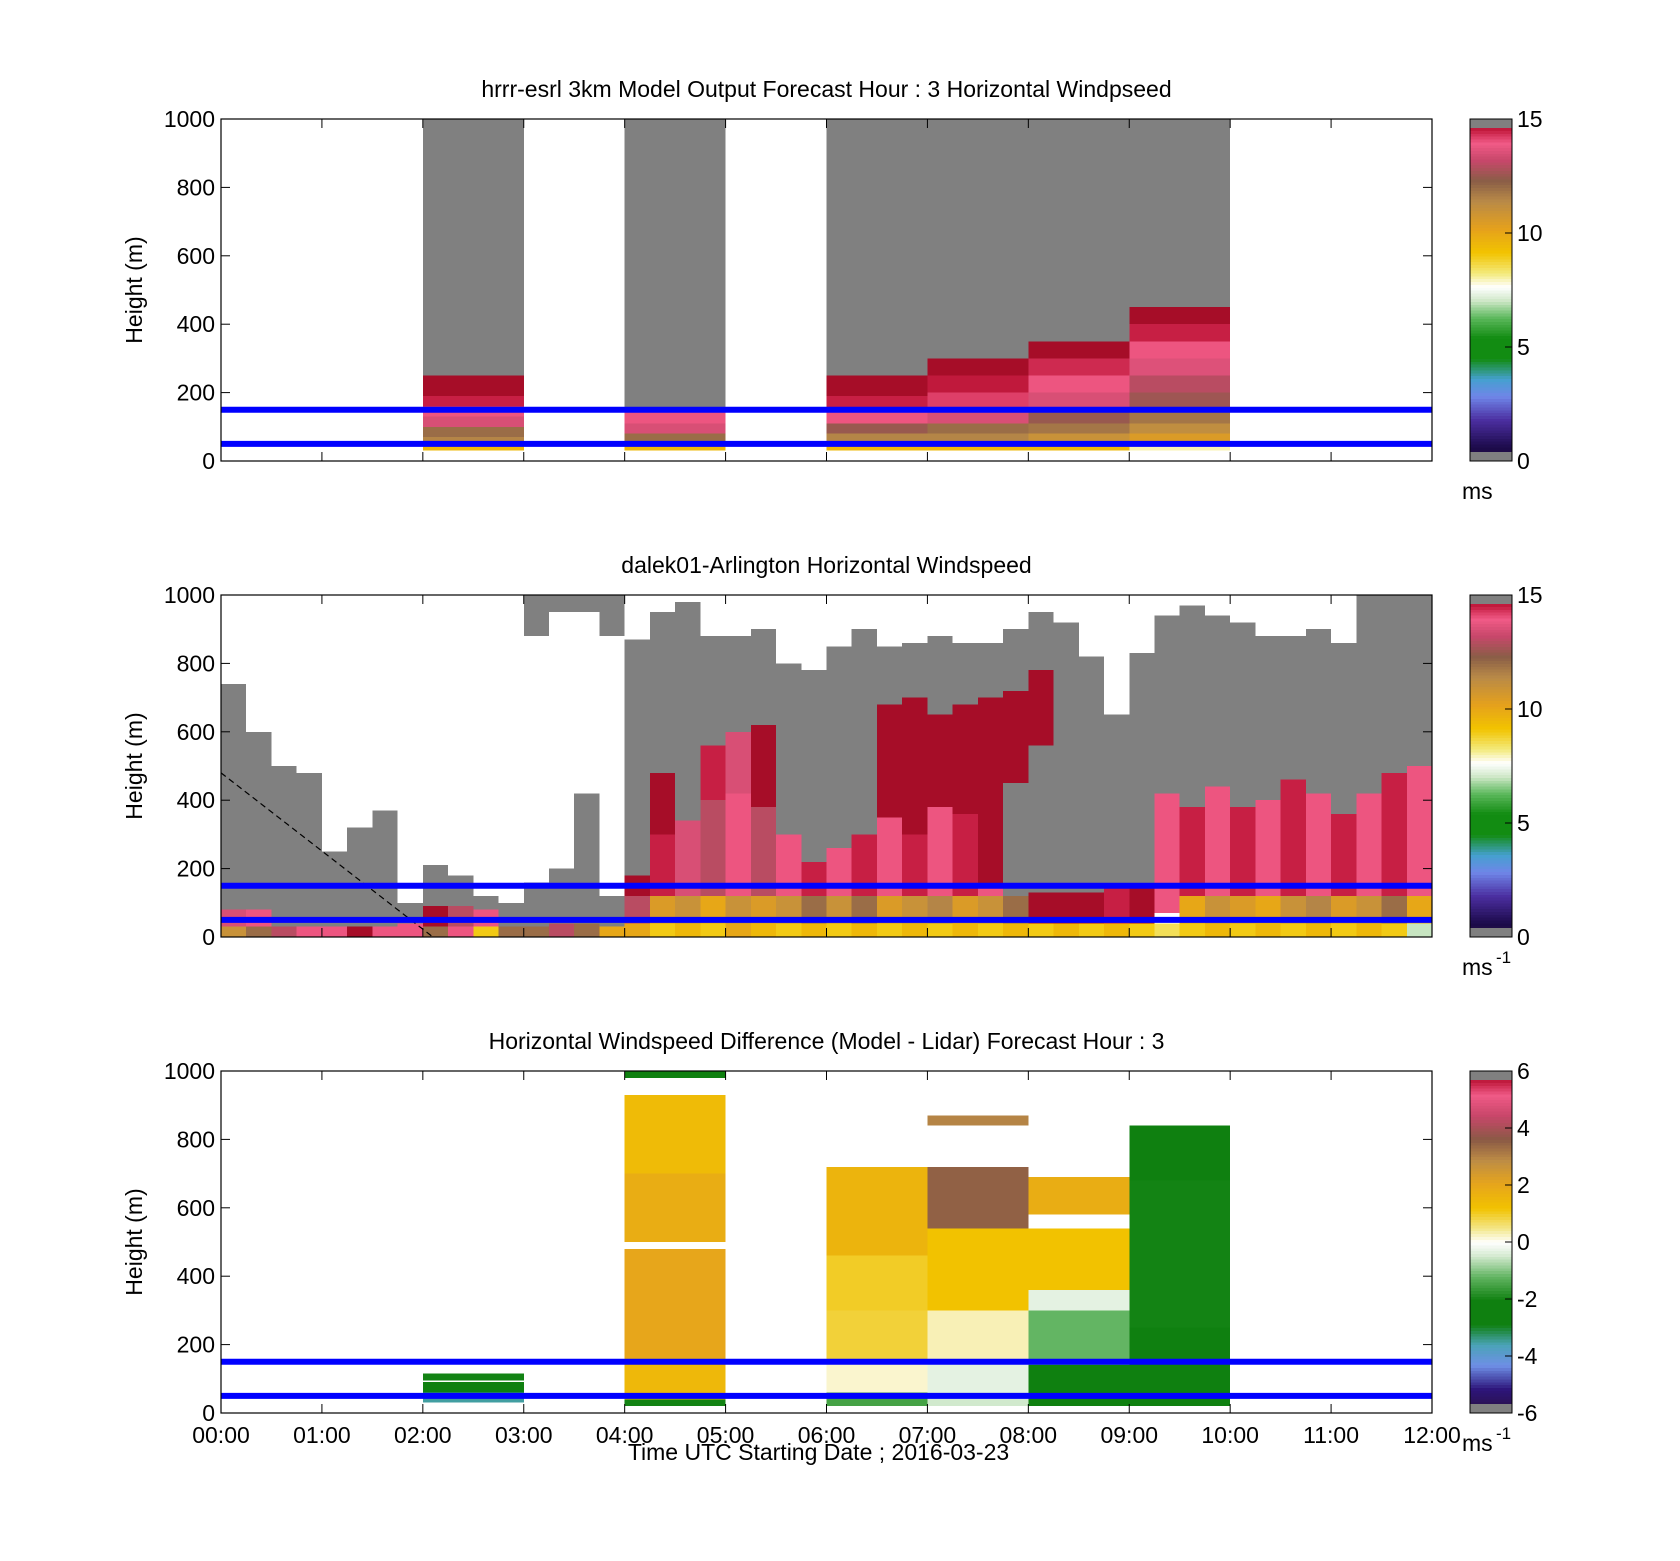 This screenshot has width=1680, height=1561. I want to click on boundary-layer-line, so click(327, 855).